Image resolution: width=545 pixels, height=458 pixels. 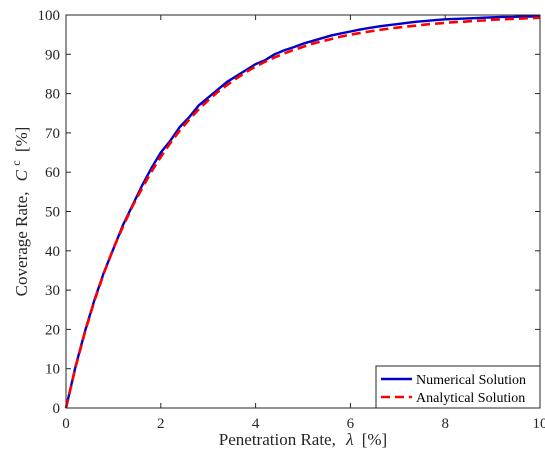 I want to click on legend-label-numerical: Numerical Solution, so click(x=471, y=380).